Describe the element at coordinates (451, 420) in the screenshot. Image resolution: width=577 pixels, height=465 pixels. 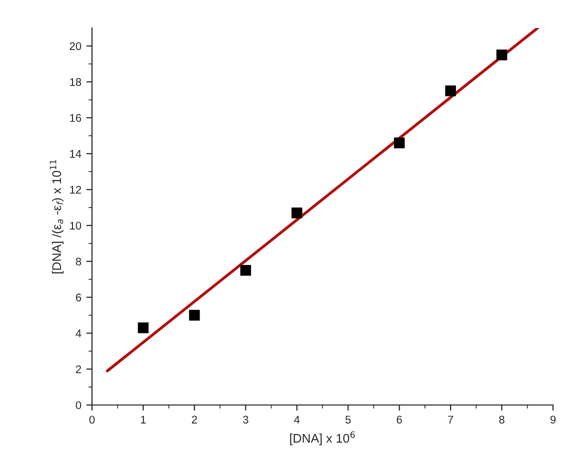
I see `x-tick-label: 7` at that location.